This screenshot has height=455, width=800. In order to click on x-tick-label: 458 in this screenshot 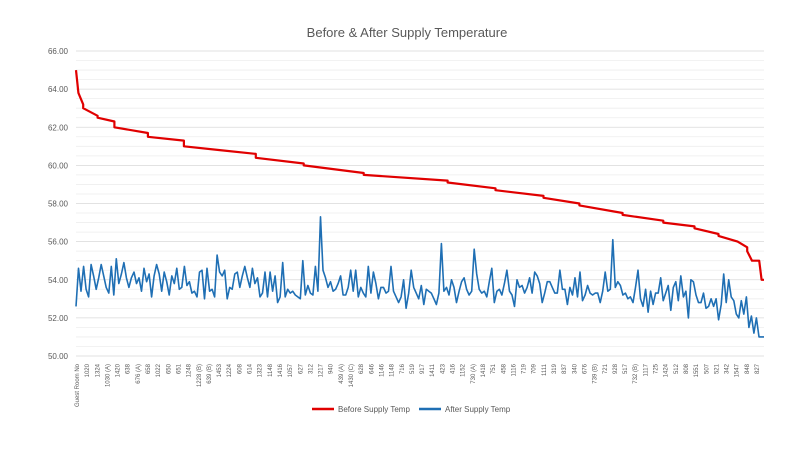, I will do `click(504, 368)`.